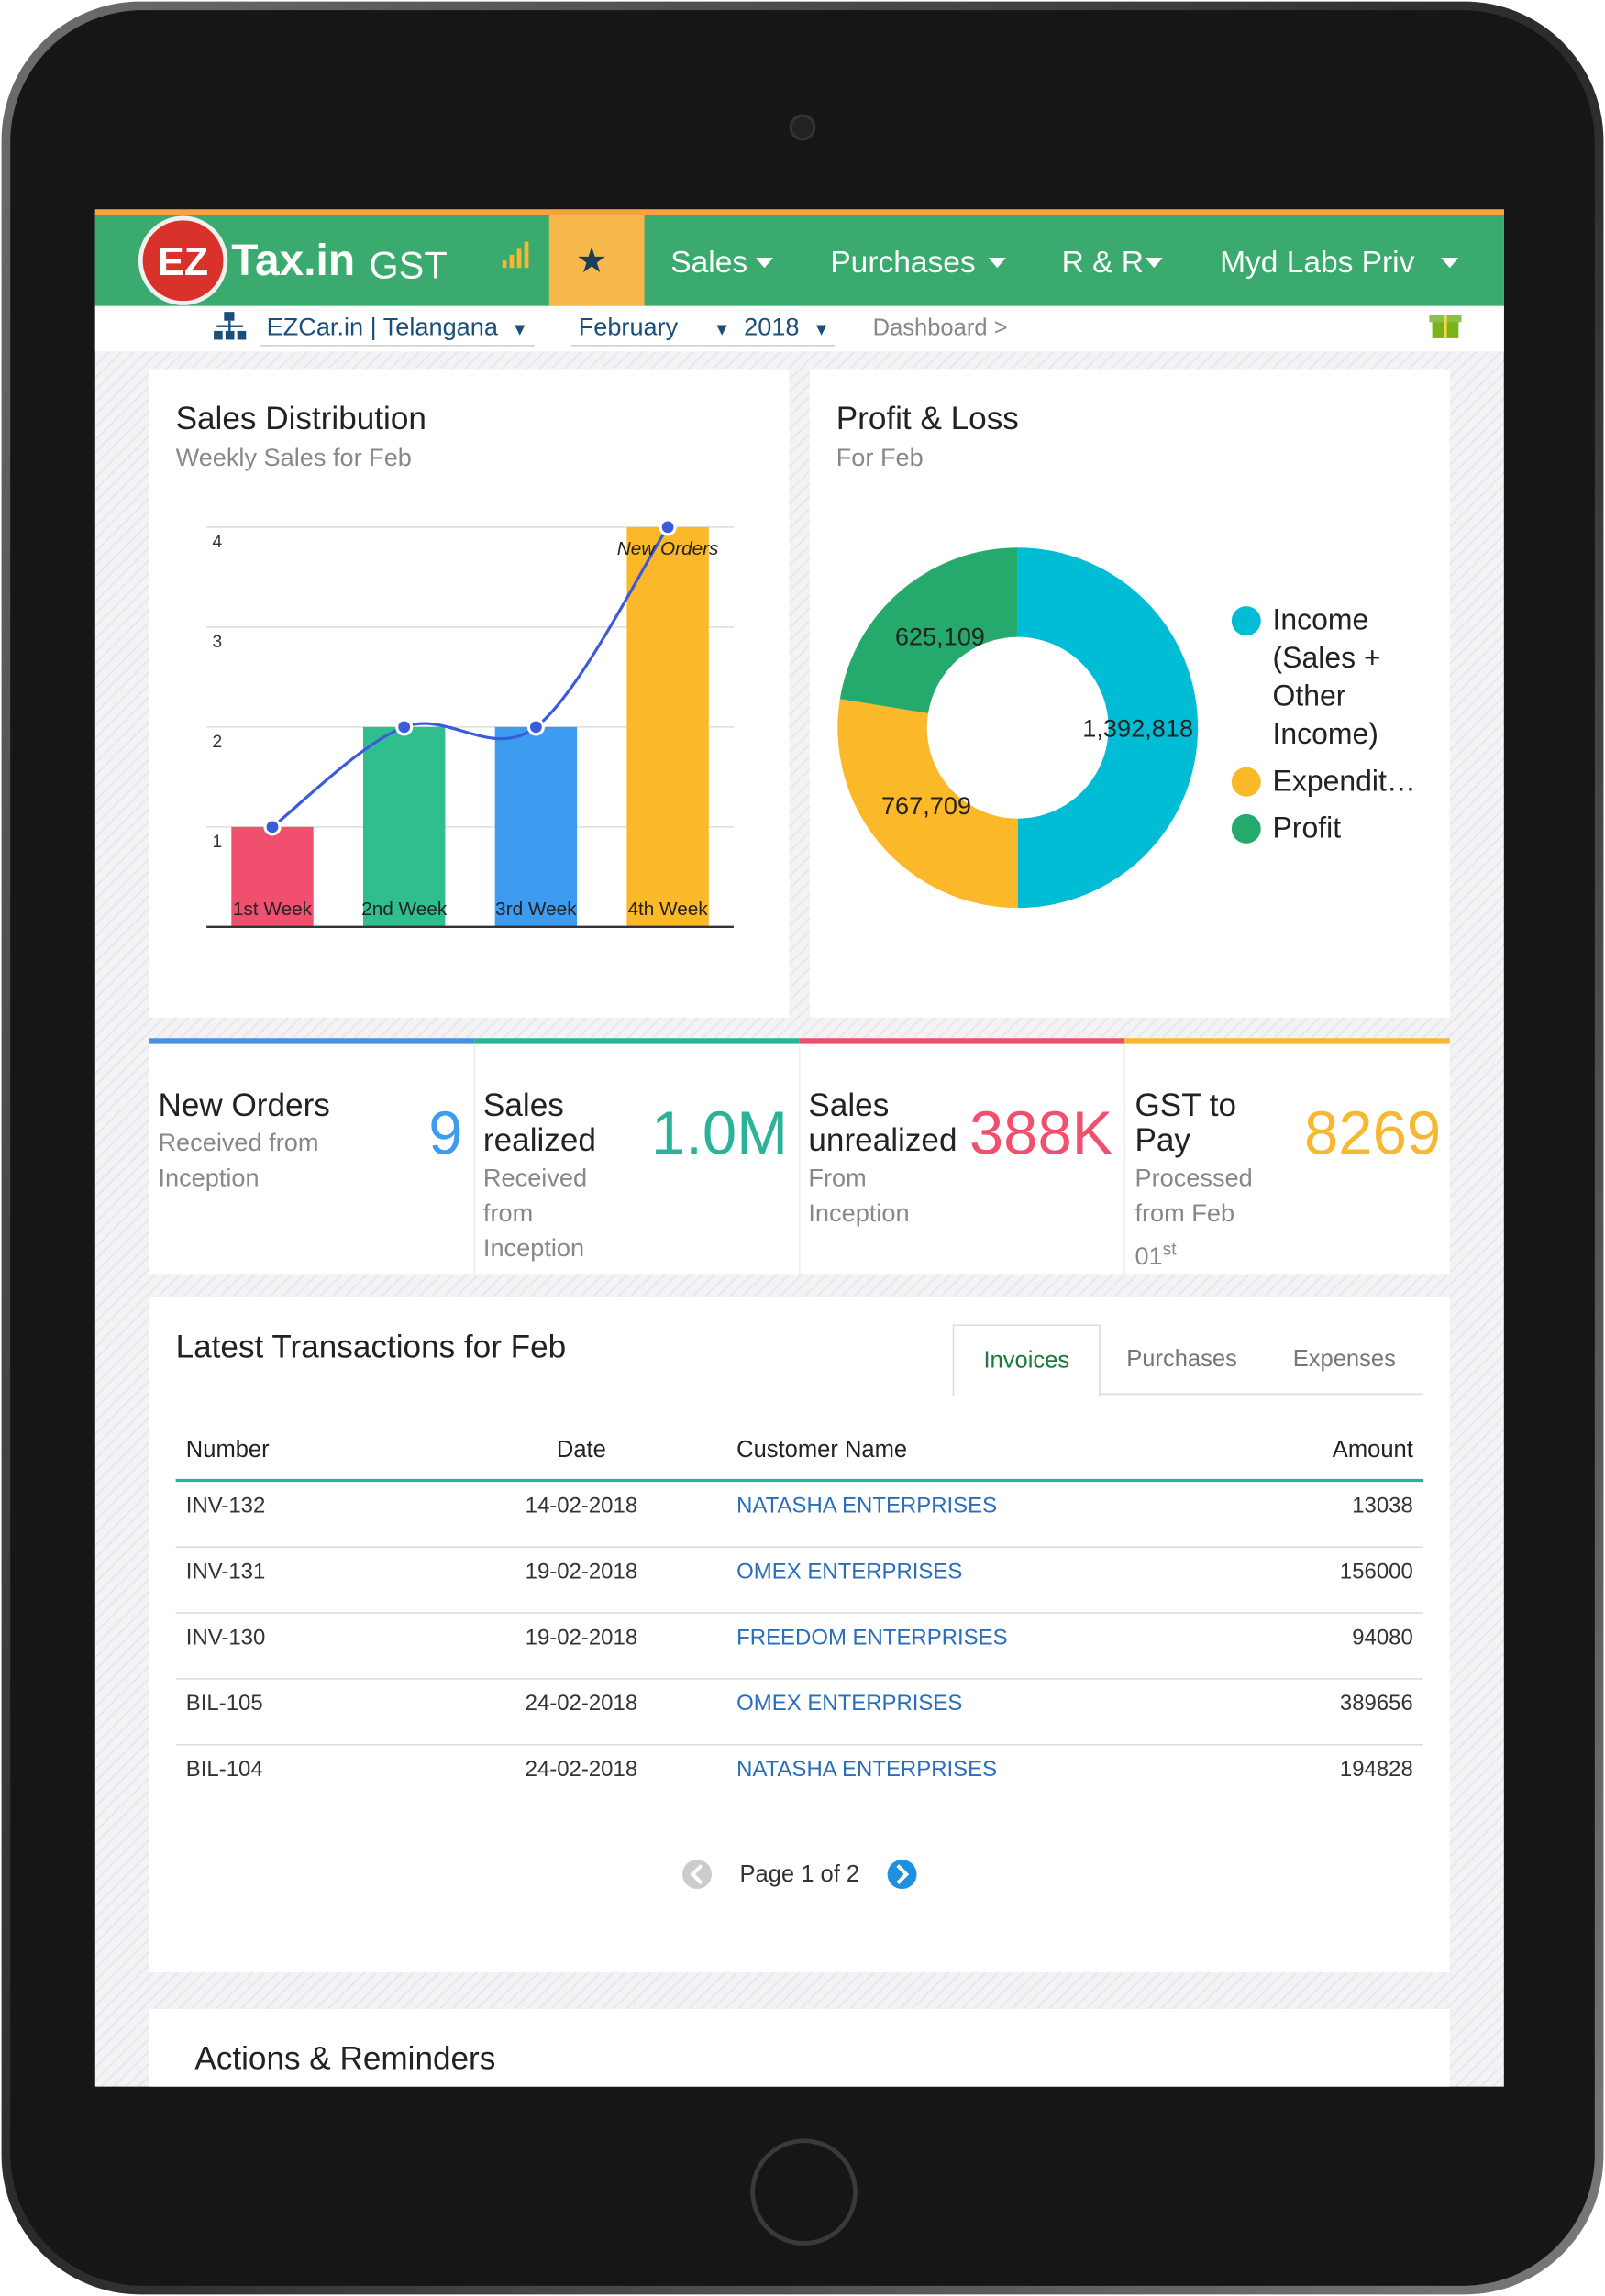 This screenshot has width=1605, height=2296. What do you see at coordinates (1344, 1359) in the screenshot?
I see `tab: Expenses` at bounding box center [1344, 1359].